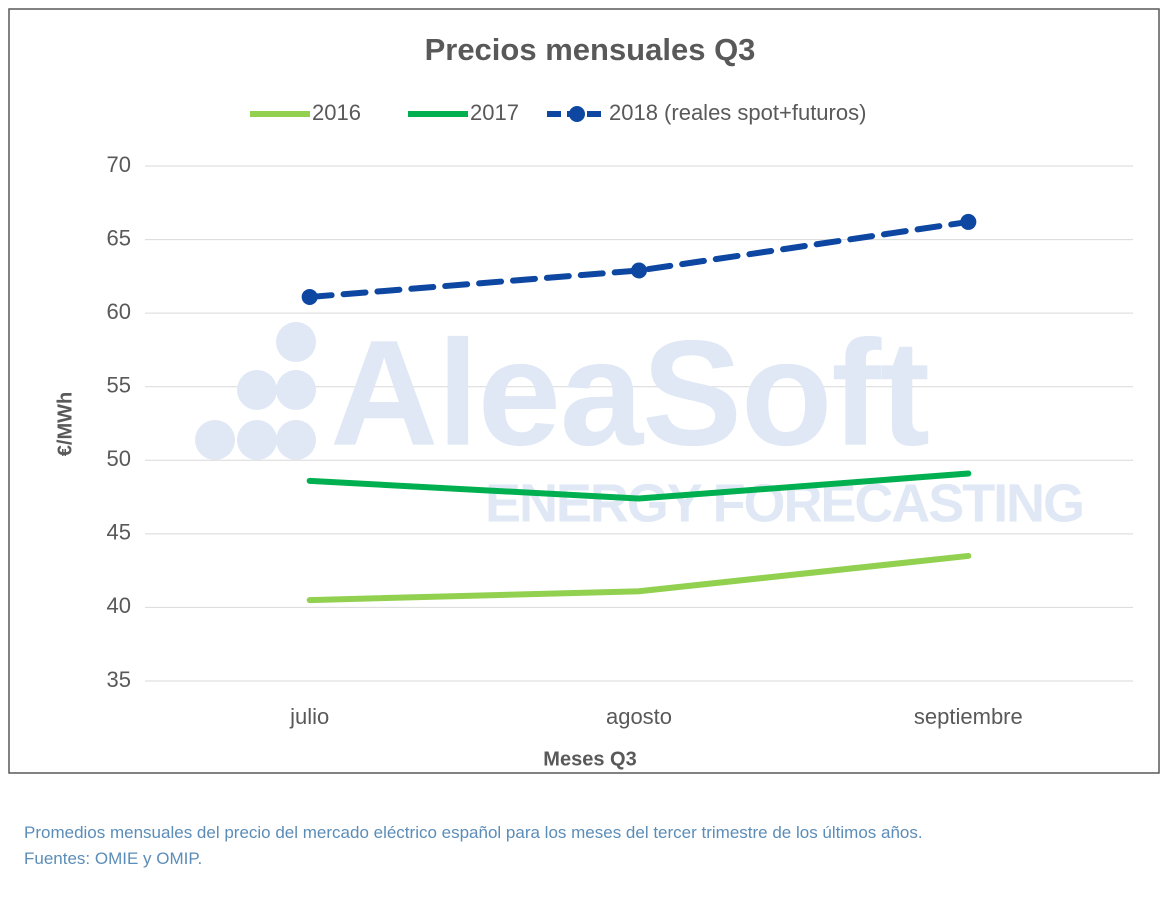 The width and height of the screenshot is (1161, 905). Describe the element at coordinates (577, 114) in the screenshot. I see `legend-marker` at that location.